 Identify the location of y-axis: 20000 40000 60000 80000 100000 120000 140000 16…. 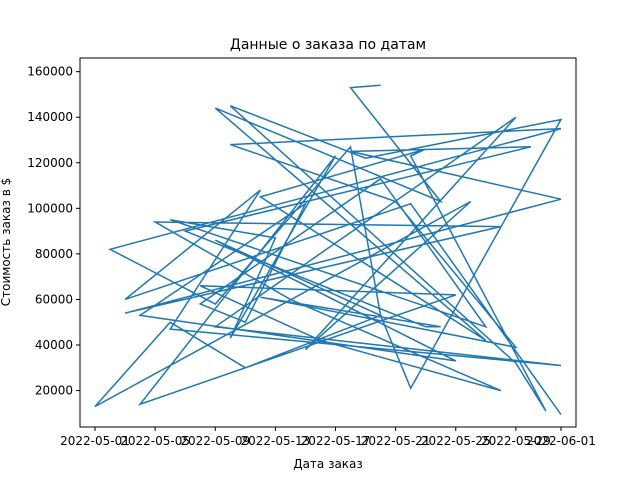
(53, 231).